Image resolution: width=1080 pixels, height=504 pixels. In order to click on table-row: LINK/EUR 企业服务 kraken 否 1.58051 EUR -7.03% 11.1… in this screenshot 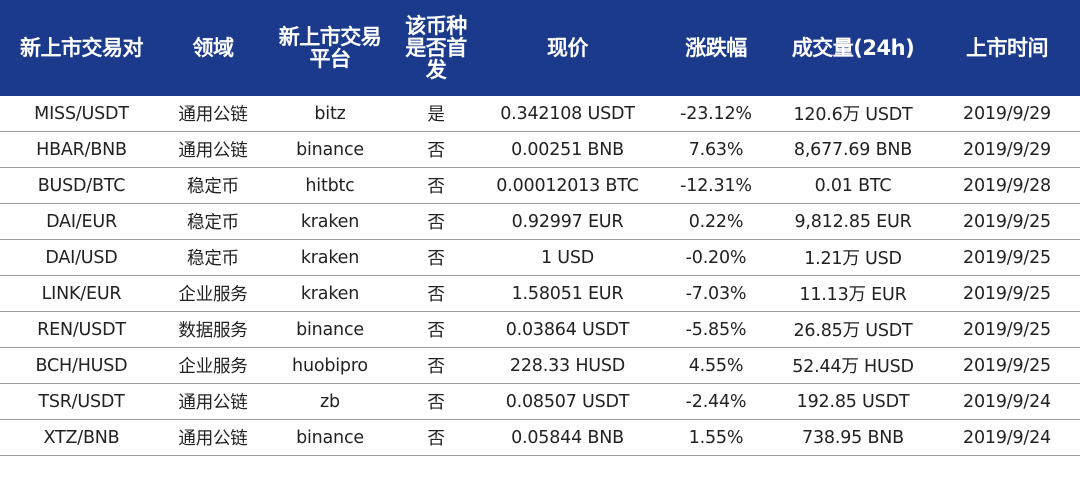, I will do `click(540, 293)`.